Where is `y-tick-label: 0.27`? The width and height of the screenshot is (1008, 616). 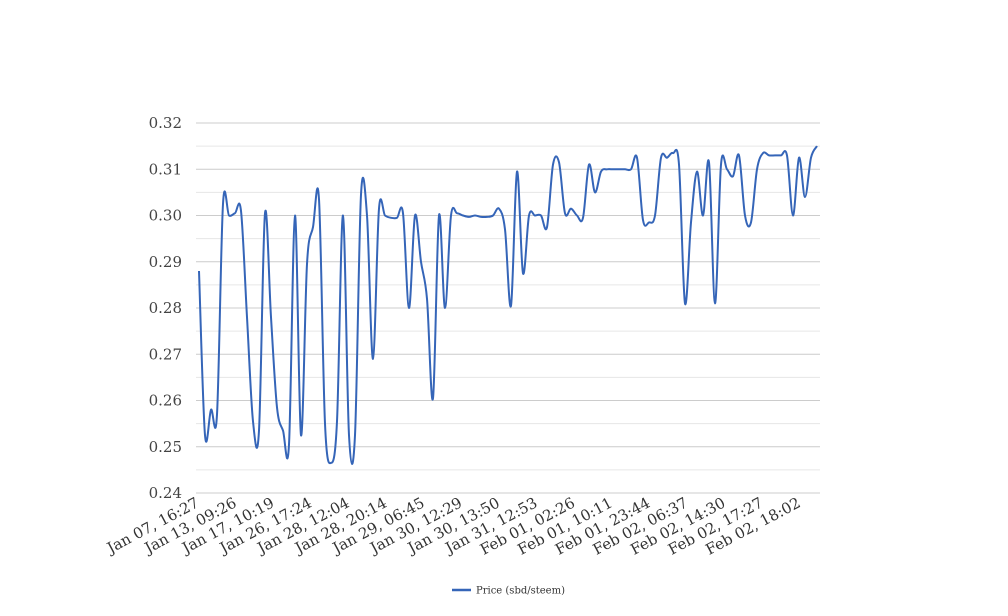 y-tick-label: 0.27 is located at coordinates (165, 354).